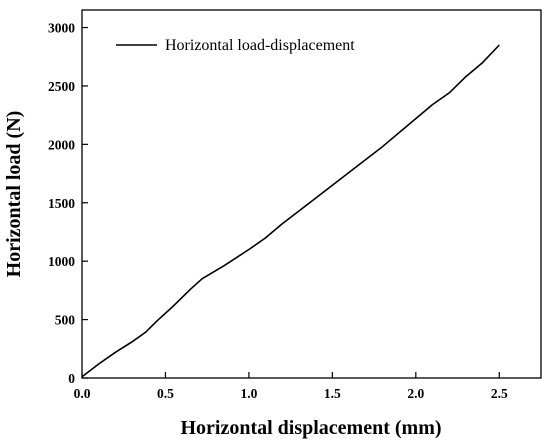  Describe the element at coordinates (61, 261) in the screenshot. I see `y-tick-label: 1000` at that location.